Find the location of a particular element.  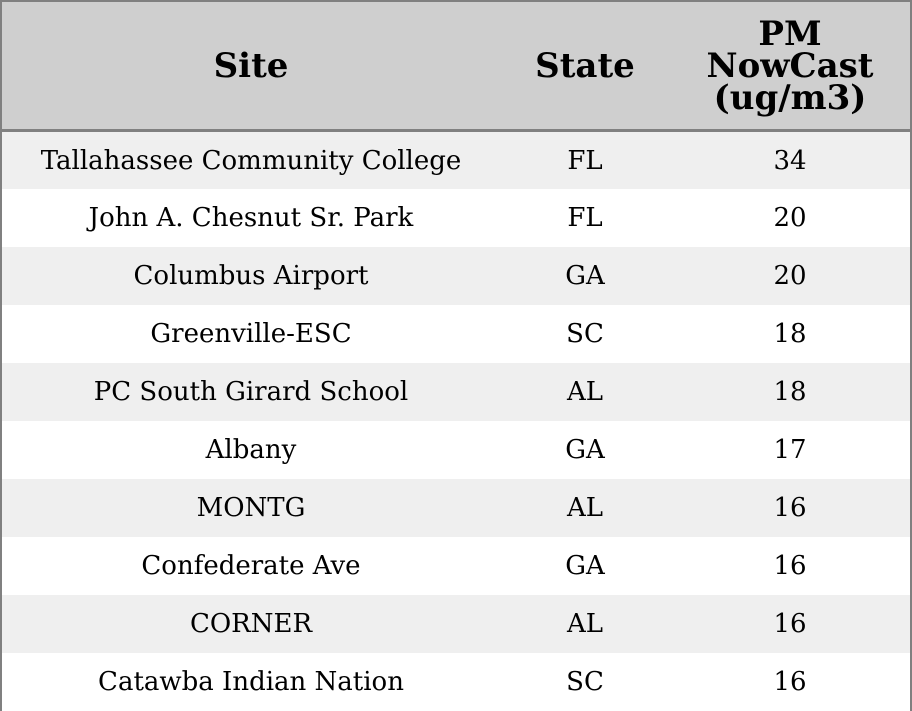

table-row: Tallahassee Community College FL 34 is located at coordinates (456, 159).